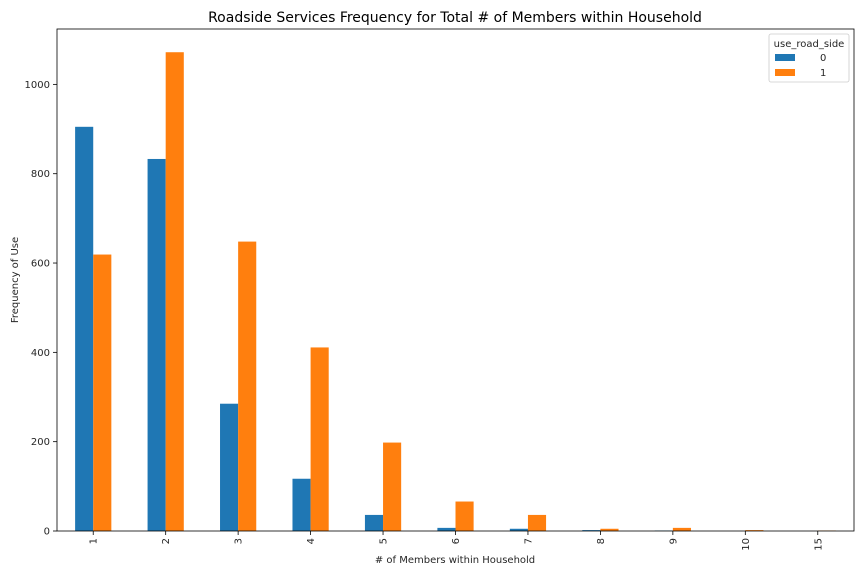  Describe the element at coordinates (47, 532) in the screenshot. I see `y-tick-label: 0` at that location.